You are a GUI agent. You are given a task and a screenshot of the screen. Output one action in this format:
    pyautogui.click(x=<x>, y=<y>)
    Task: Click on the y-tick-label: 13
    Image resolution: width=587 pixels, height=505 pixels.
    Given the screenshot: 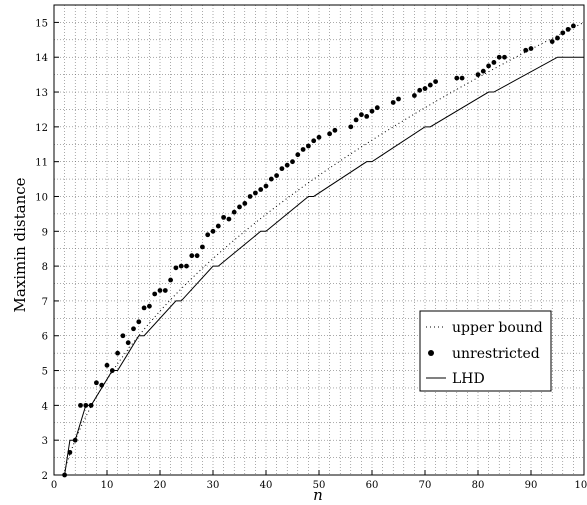 What is the action you would take?
    pyautogui.click(x=41, y=93)
    